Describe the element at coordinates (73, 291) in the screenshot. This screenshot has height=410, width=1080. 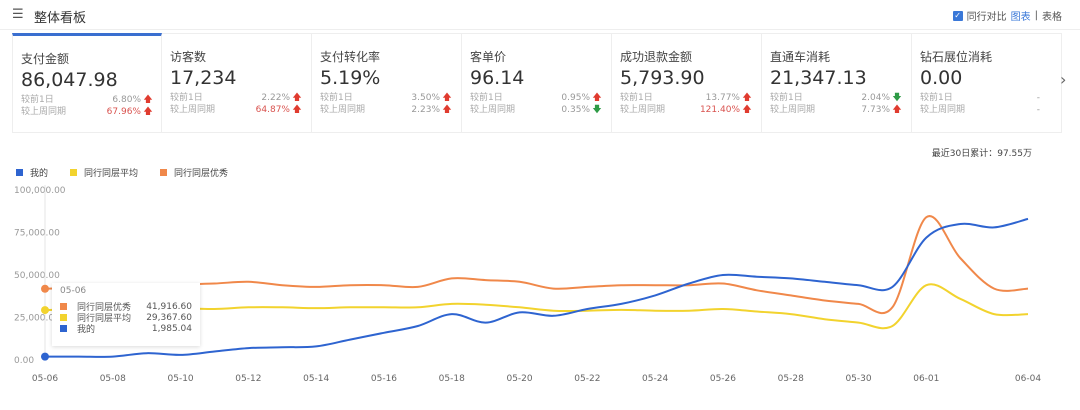
I see `tooltip-date: 05-06` at that location.